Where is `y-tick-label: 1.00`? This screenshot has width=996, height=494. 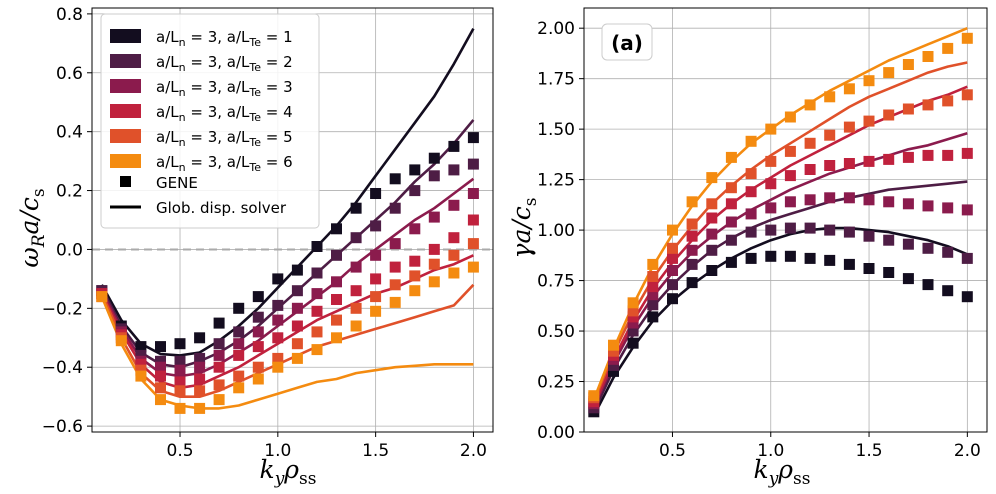
y-tick-label: 1.00 is located at coordinates (556, 231).